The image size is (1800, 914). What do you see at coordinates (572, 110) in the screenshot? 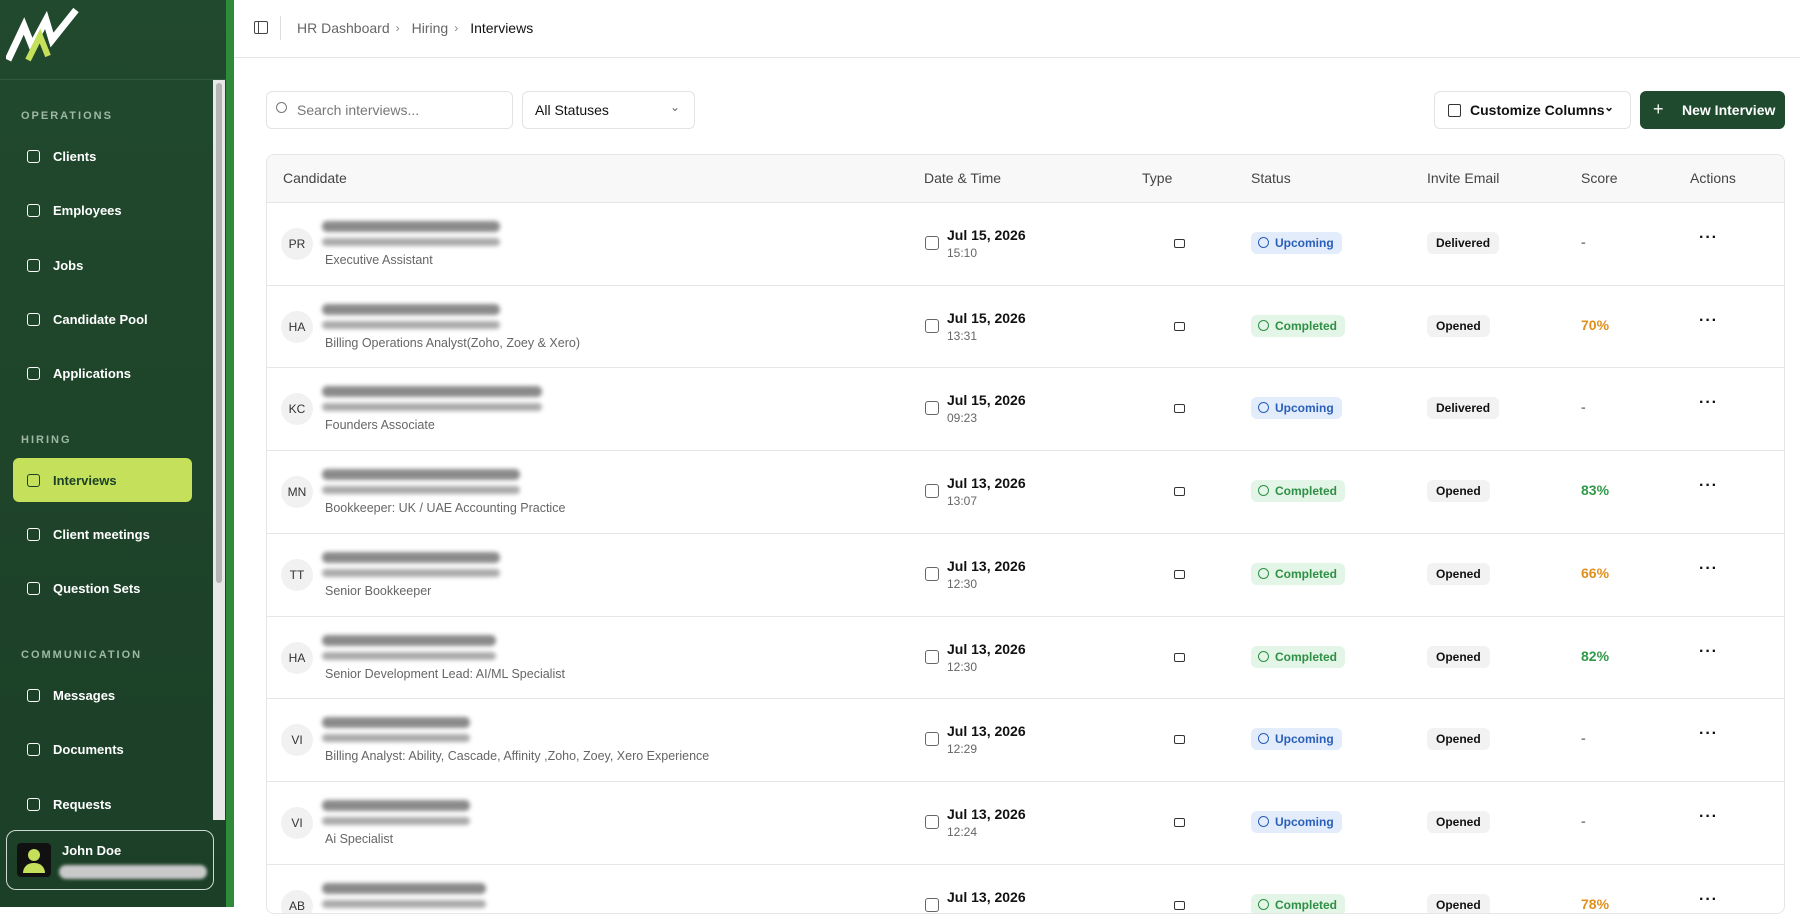
I see `status-filter-label: All Statuses` at bounding box center [572, 110].